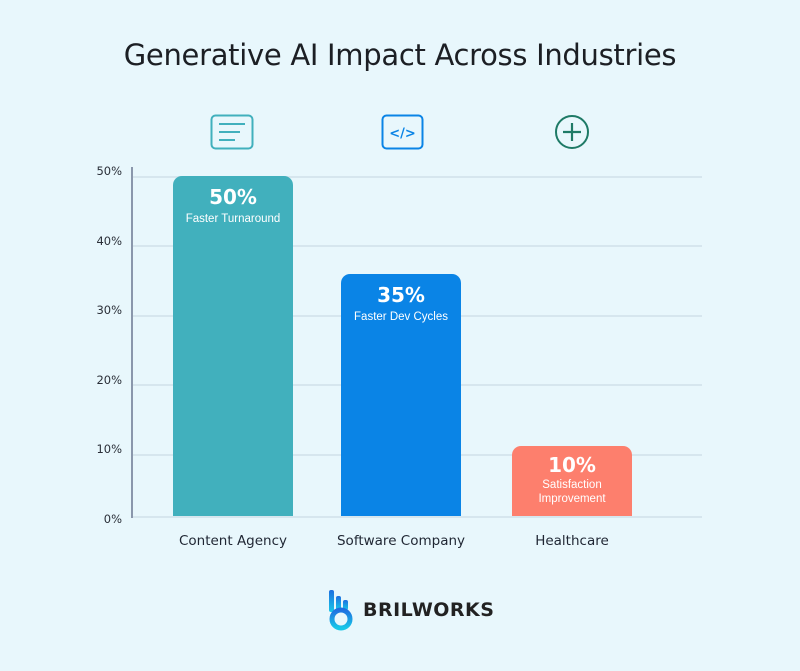 This screenshot has width=800, height=671. I want to click on bar-value-label: 35%, so click(401, 295).